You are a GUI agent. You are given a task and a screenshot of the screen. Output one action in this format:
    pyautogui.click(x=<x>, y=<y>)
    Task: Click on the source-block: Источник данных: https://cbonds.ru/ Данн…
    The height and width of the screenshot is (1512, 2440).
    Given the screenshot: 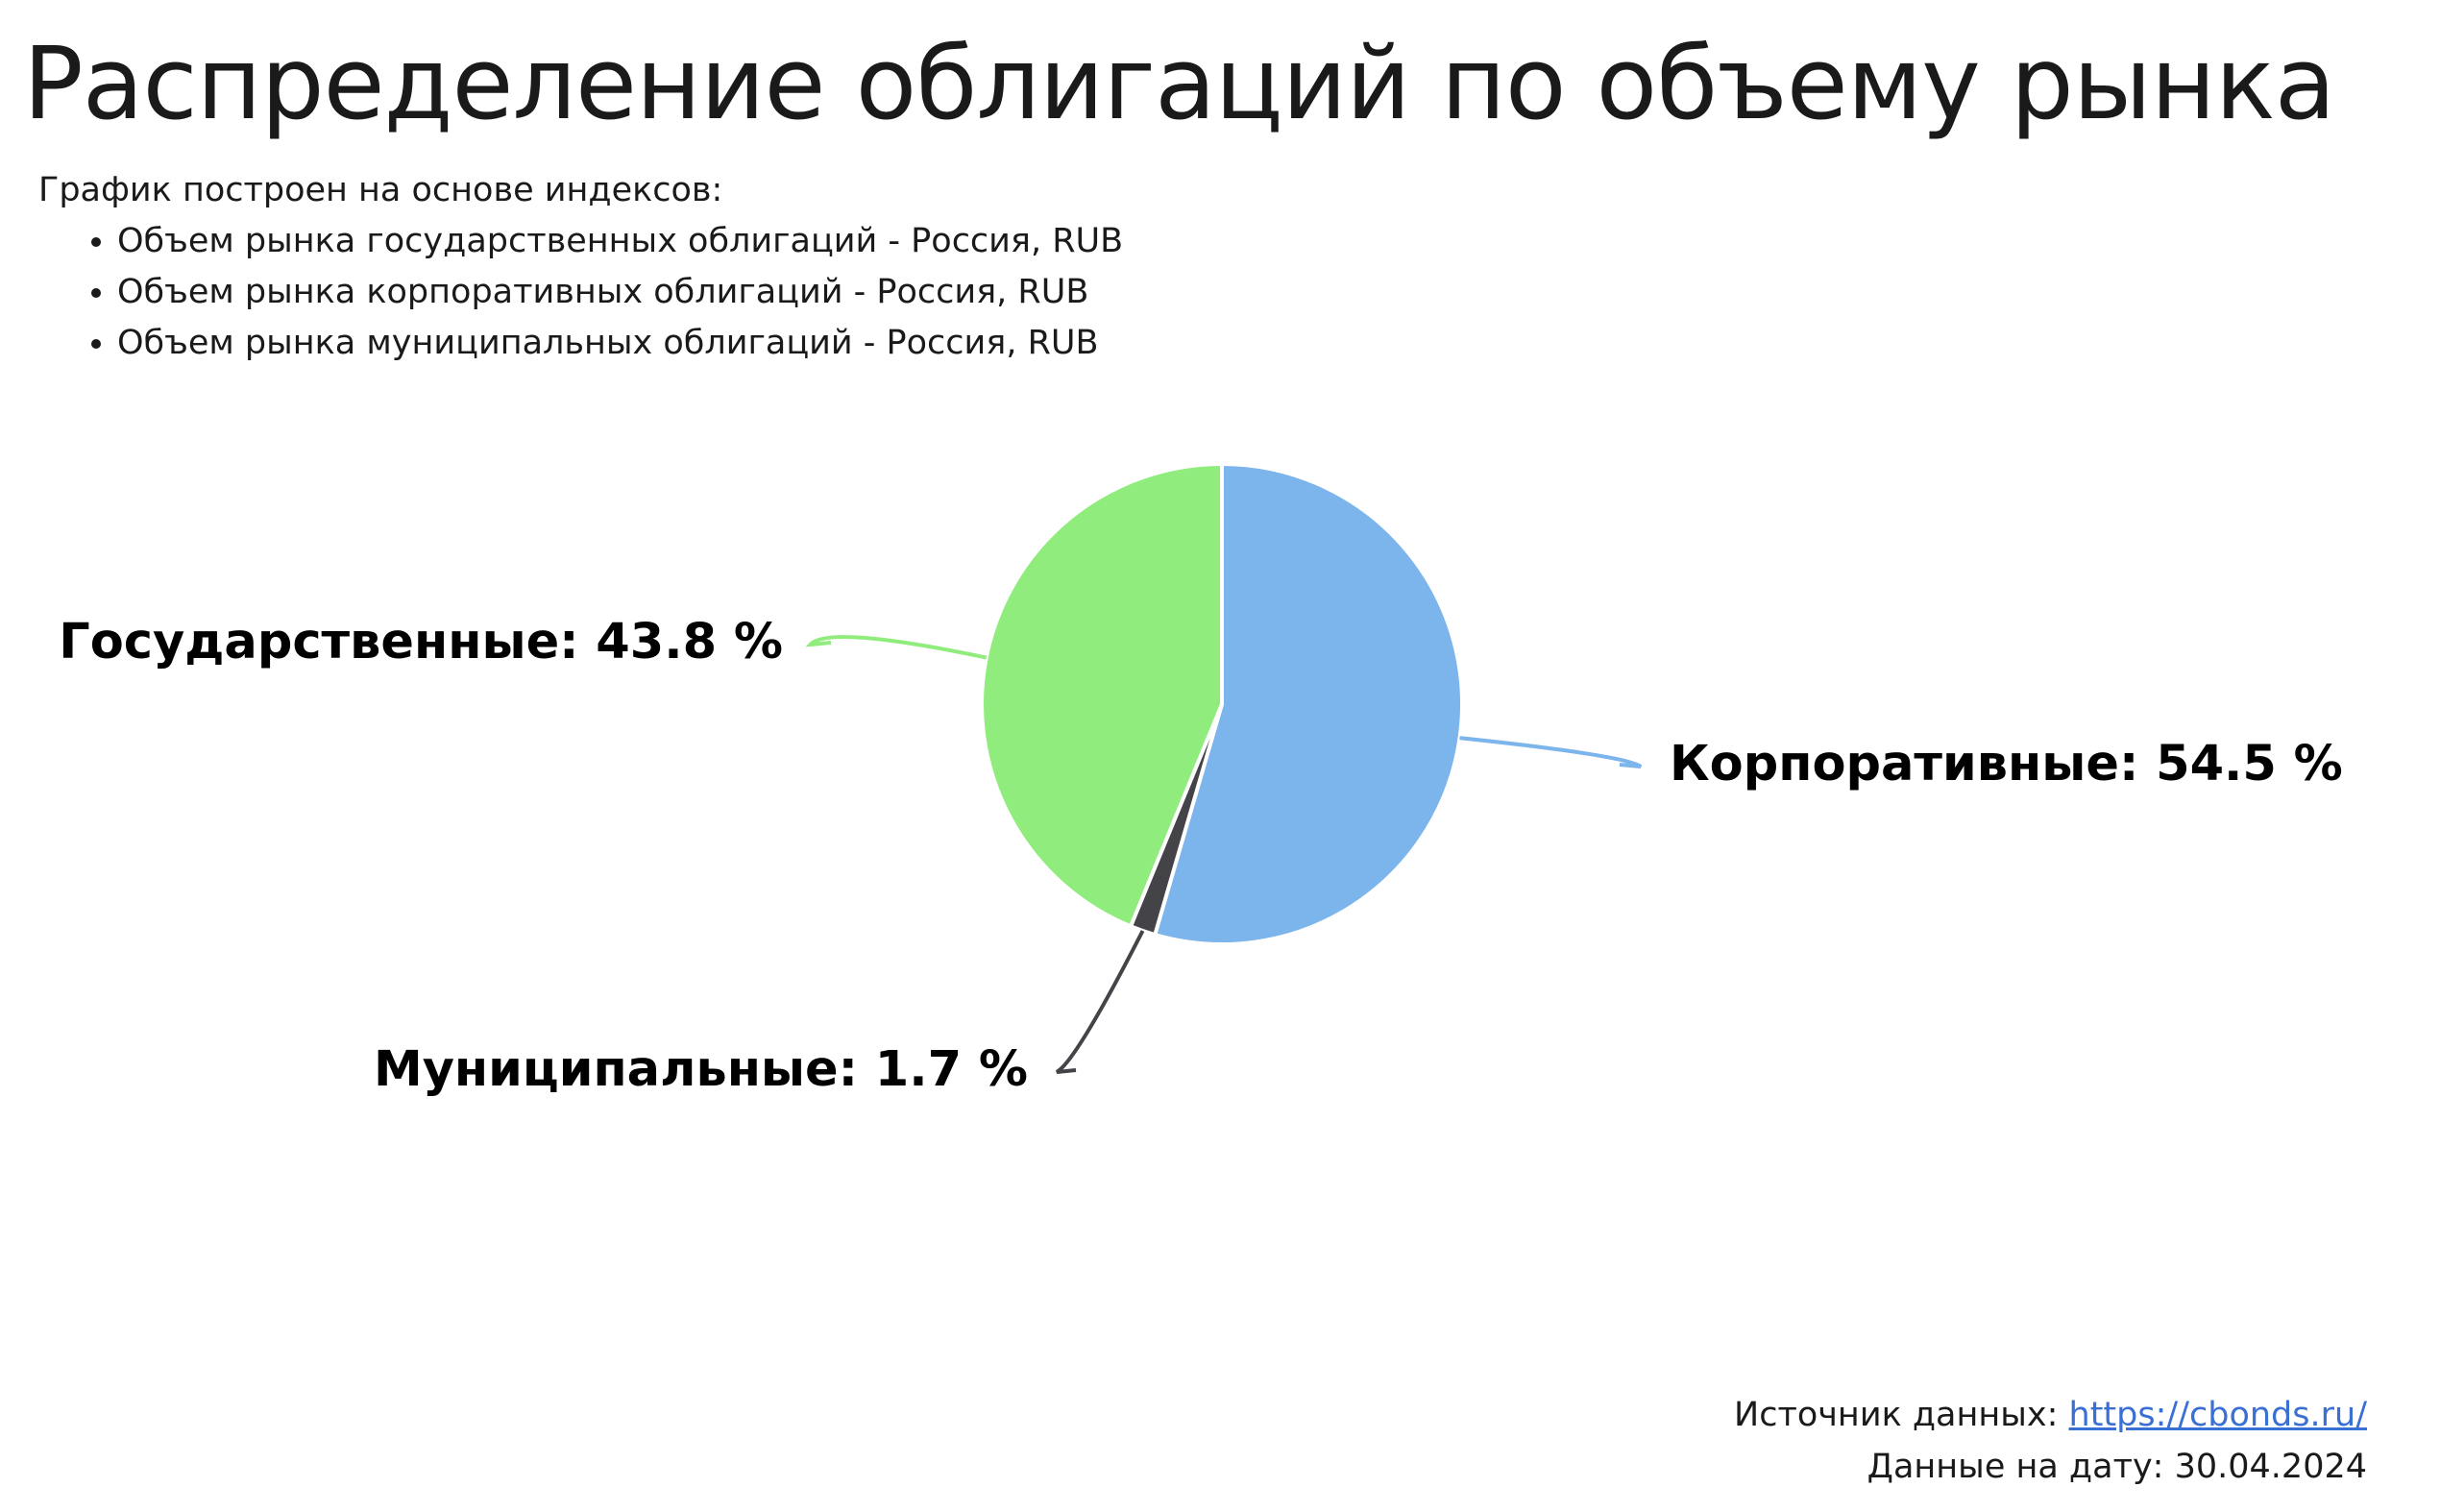 What is the action you would take?
    pyautogui.click(x=2050, y=1441)
    